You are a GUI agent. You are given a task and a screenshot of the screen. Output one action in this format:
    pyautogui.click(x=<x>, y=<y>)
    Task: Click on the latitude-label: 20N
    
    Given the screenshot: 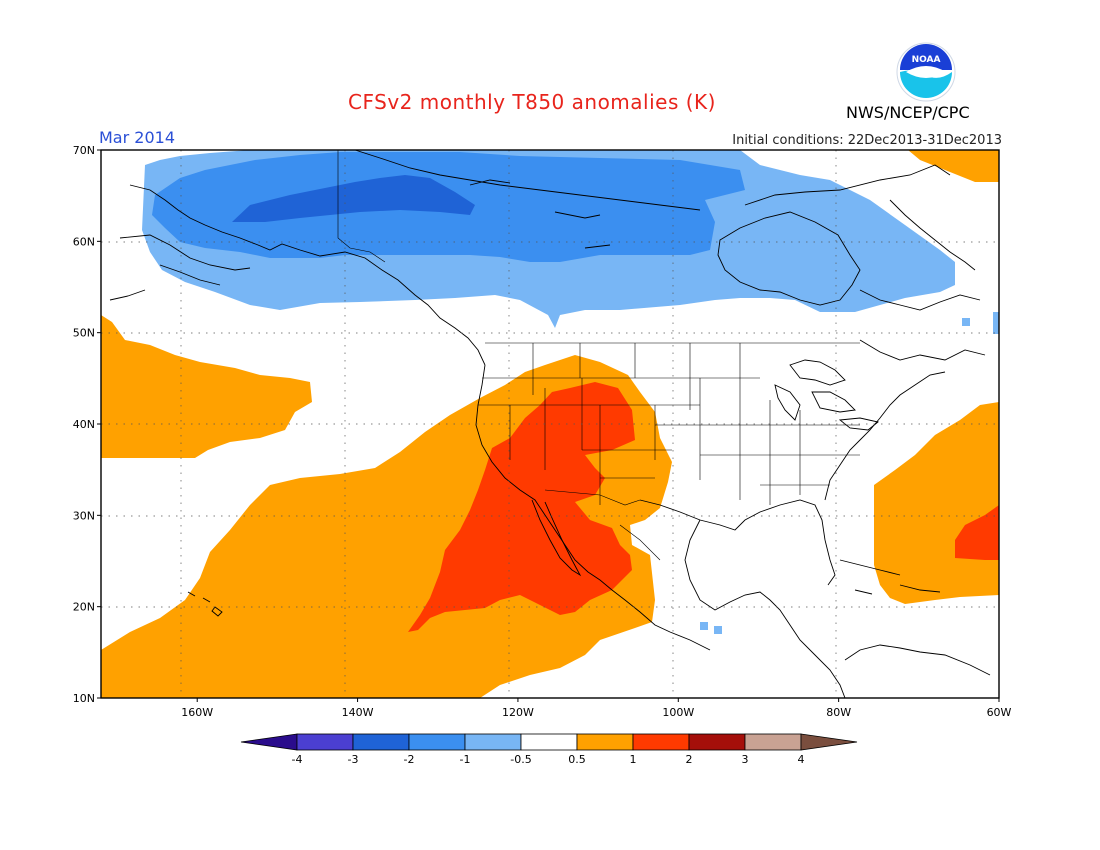 What is the action you would take?
    pyautogui.click(x=84, y=607)
    